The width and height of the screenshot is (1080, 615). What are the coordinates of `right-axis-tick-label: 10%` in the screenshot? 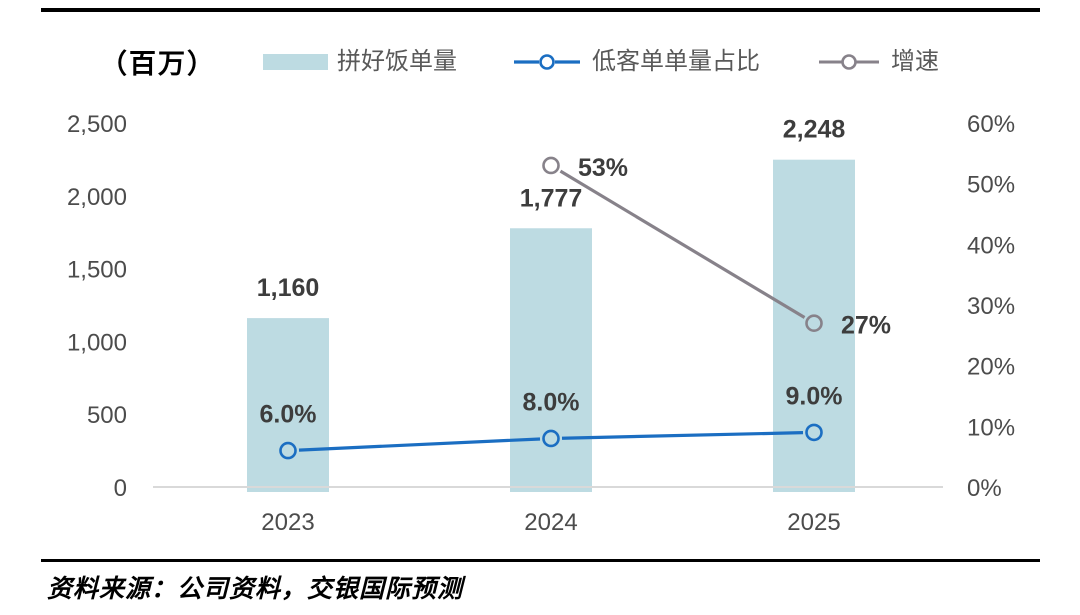 It's located at (991, 427).